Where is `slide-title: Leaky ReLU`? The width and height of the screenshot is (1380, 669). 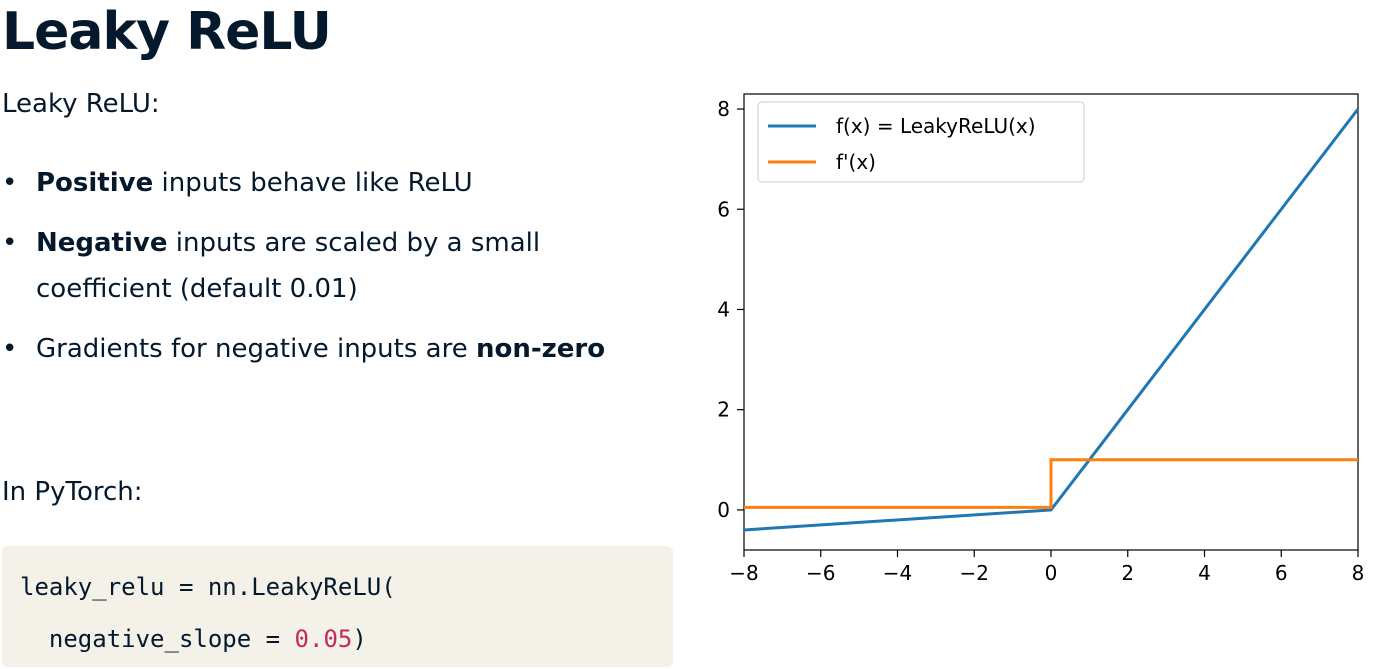 slide-title: Leaky ReLU is located at coordinates (167, 32).